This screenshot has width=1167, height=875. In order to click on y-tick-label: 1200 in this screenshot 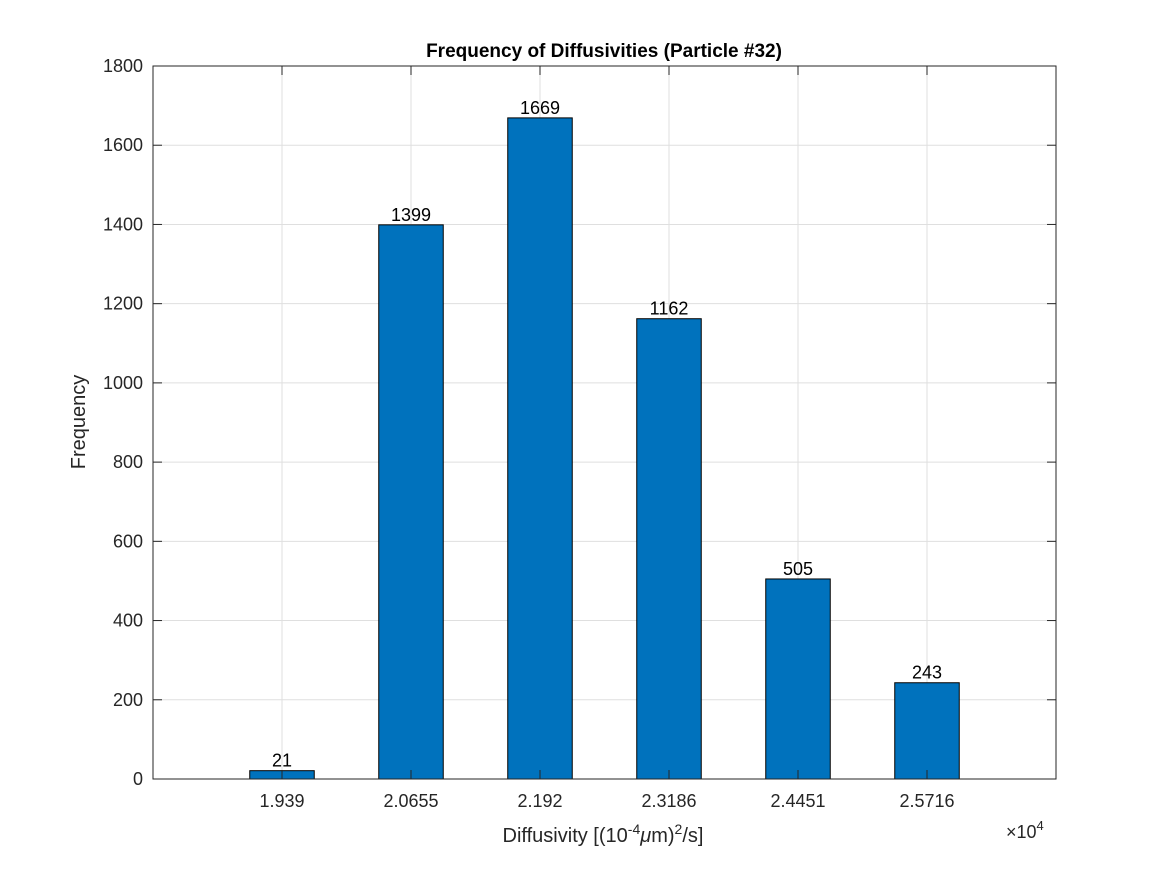, I will do `click(123, 304)`.